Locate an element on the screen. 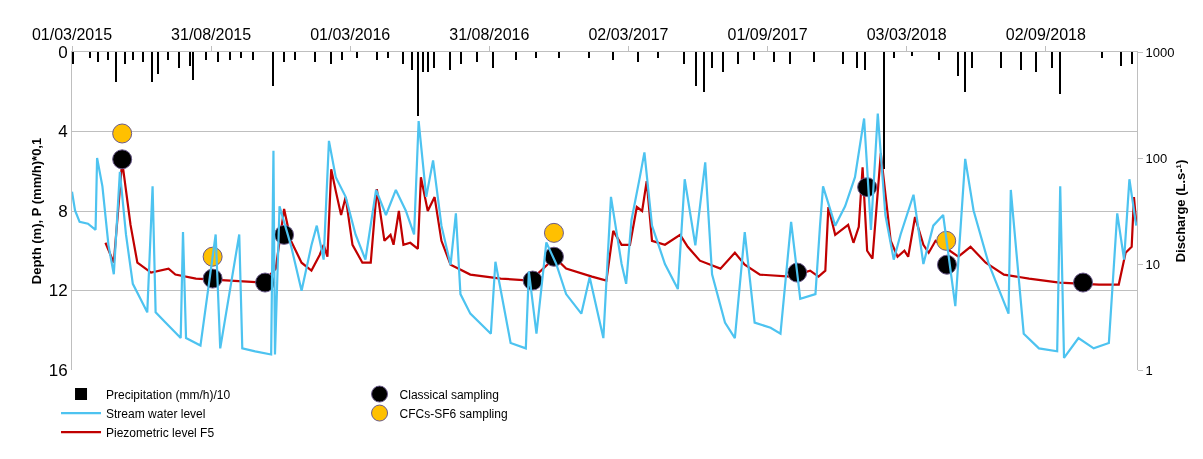  y-tick-label: 12 is located at coordinates (58, 291).